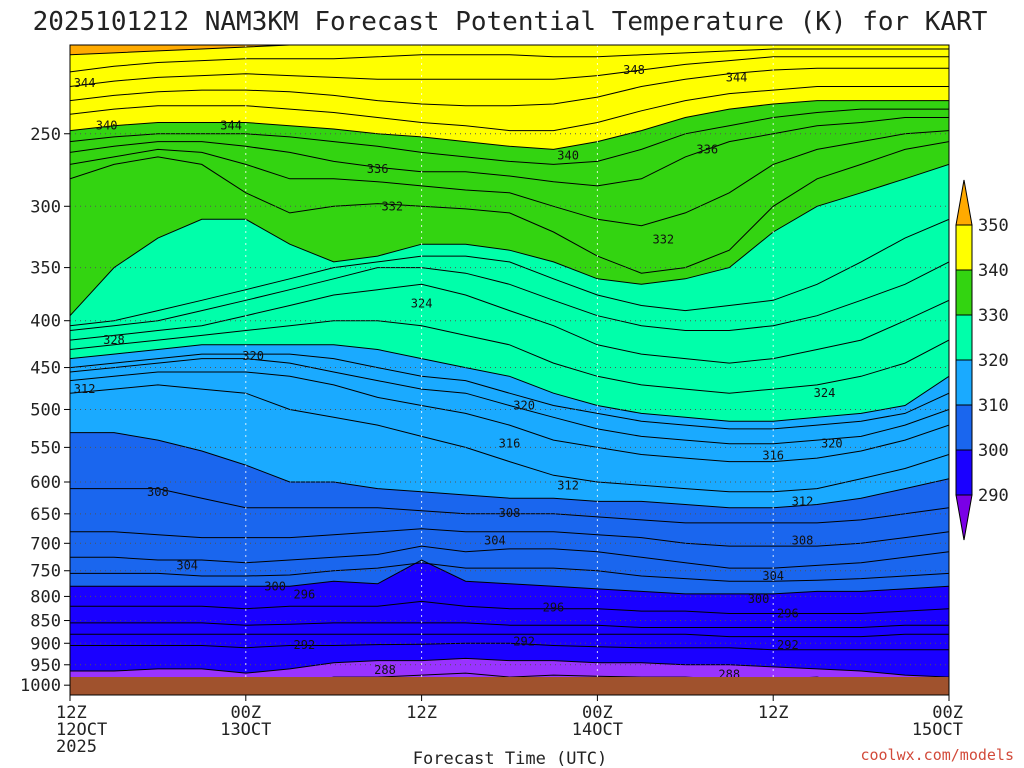 The height and width of the screenshot is (768, 1024). Describe the element at coordinates (45, 322) in the screenshot. I see `y-tick-label: 400` at that location.